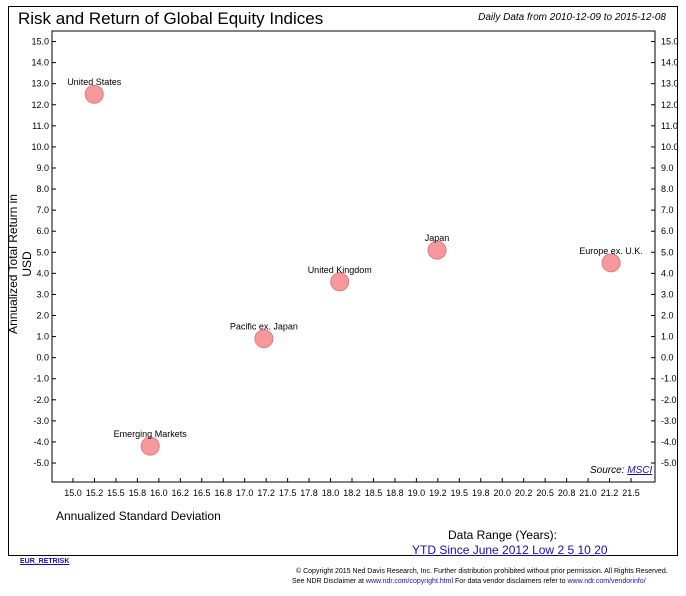  What do you see at coordinates (266, 493) in the screenshot?
I see `x-tick-label: 17.2` at bounding box center [266, 493].